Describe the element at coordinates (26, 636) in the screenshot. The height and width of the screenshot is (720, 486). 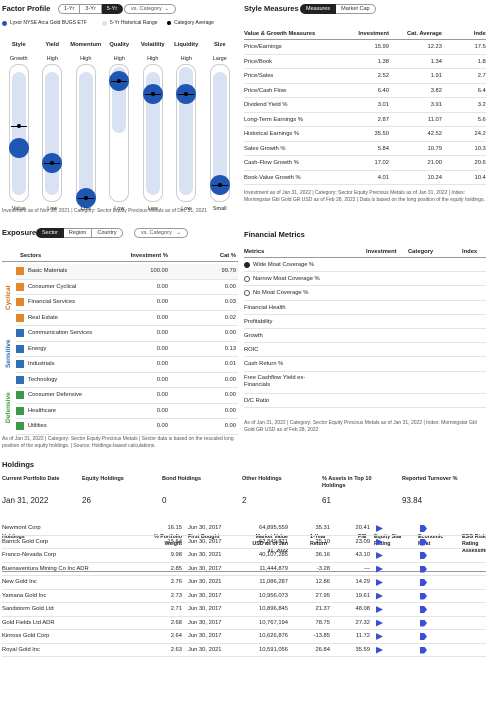
I see `holding-name: Kinross Gold Corp` at that location.